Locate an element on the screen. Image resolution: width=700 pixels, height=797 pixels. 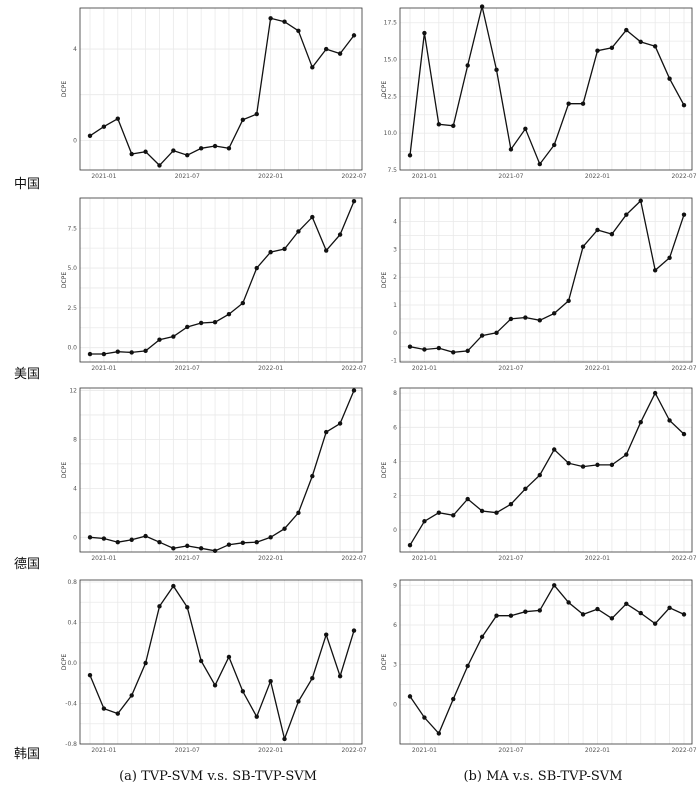
y-tick-label: 0 is located at coordinates (395, 530).